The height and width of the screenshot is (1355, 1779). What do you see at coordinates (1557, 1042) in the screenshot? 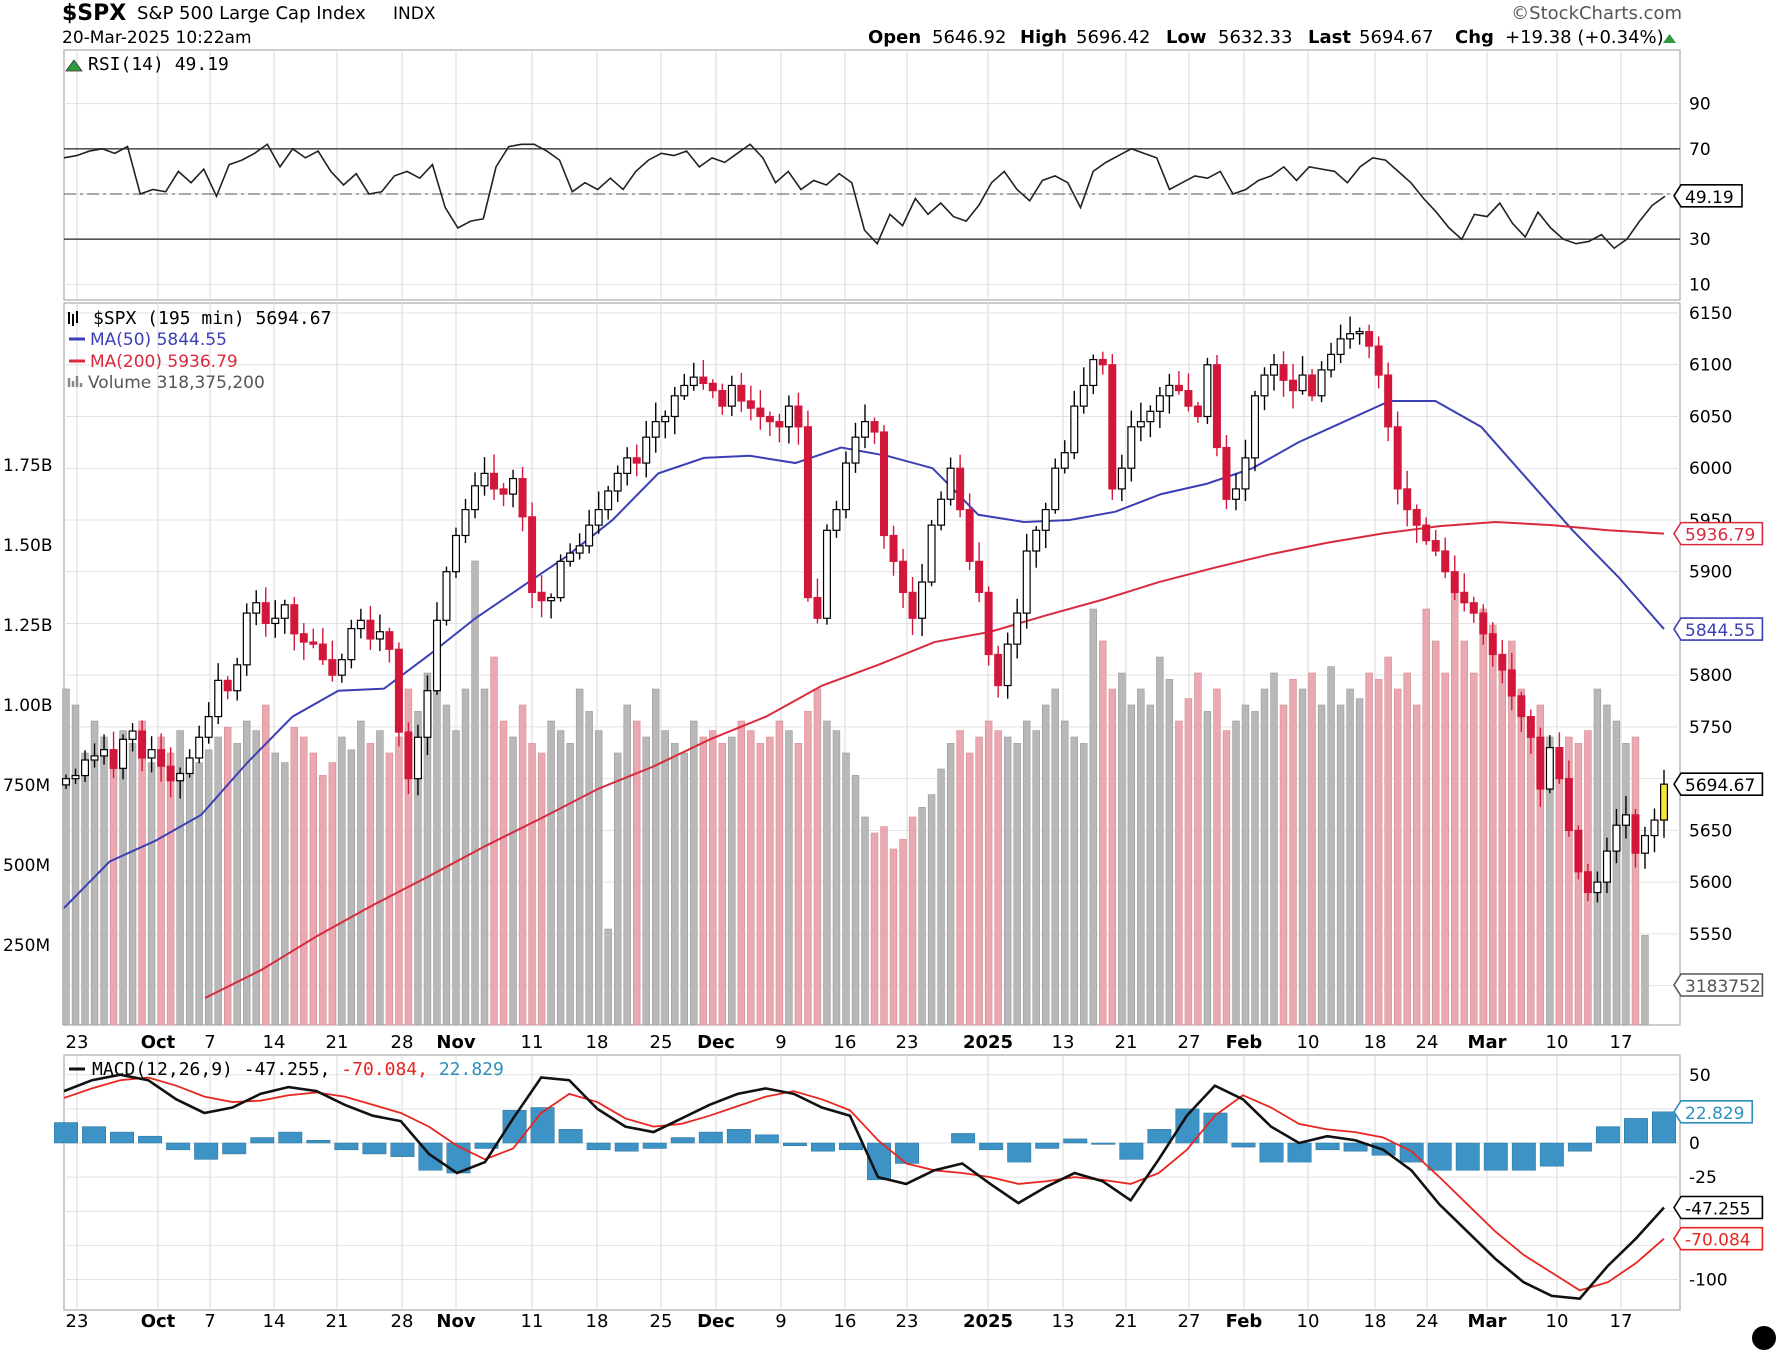
I see `price-x-tick: 10` at bounding box center [1557, 1042].